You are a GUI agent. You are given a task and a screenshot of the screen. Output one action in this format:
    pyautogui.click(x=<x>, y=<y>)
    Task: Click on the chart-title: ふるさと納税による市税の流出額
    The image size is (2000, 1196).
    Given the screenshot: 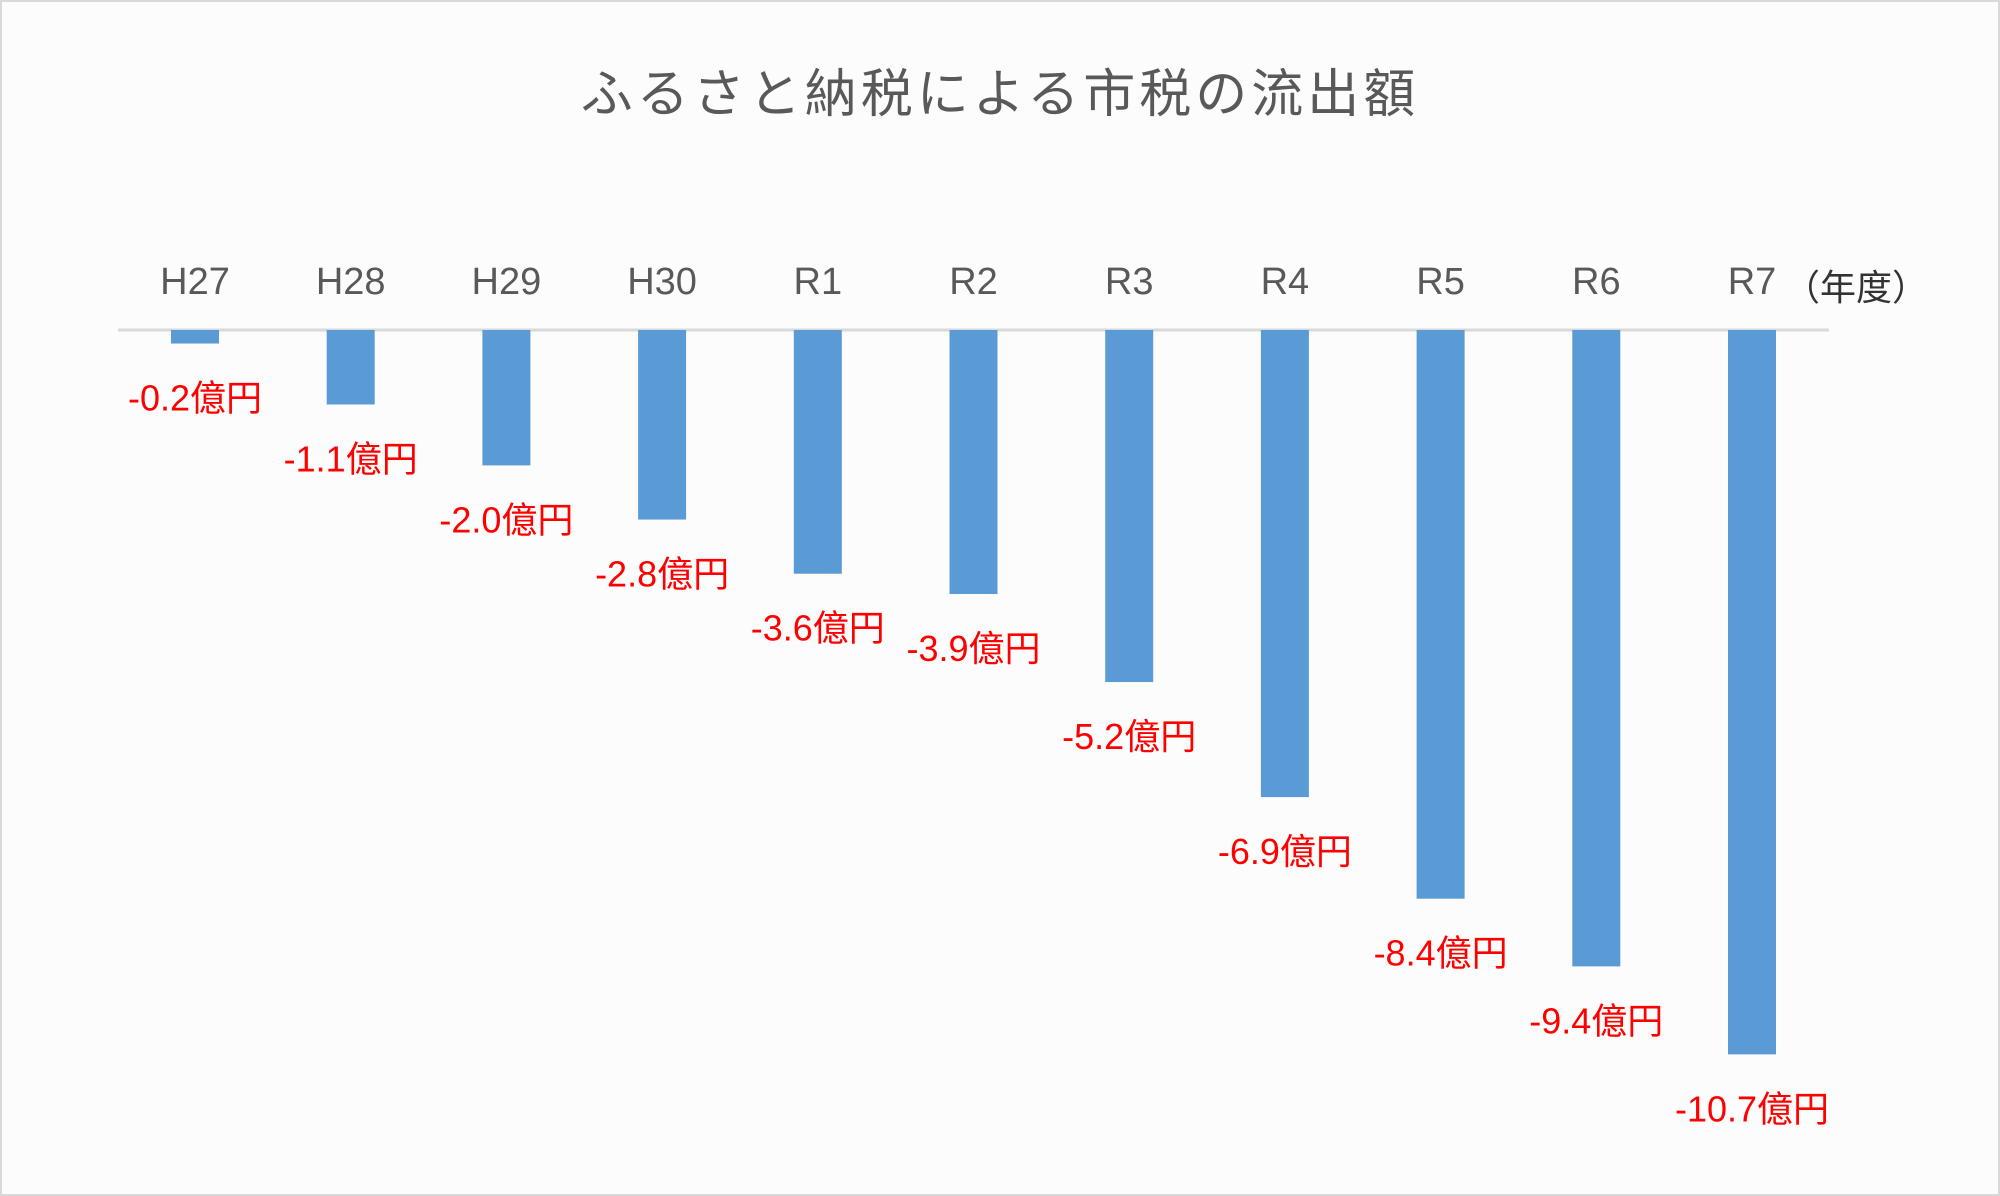 What is the action you would take?
    pyautogui.click(x=1000, y=95)
    